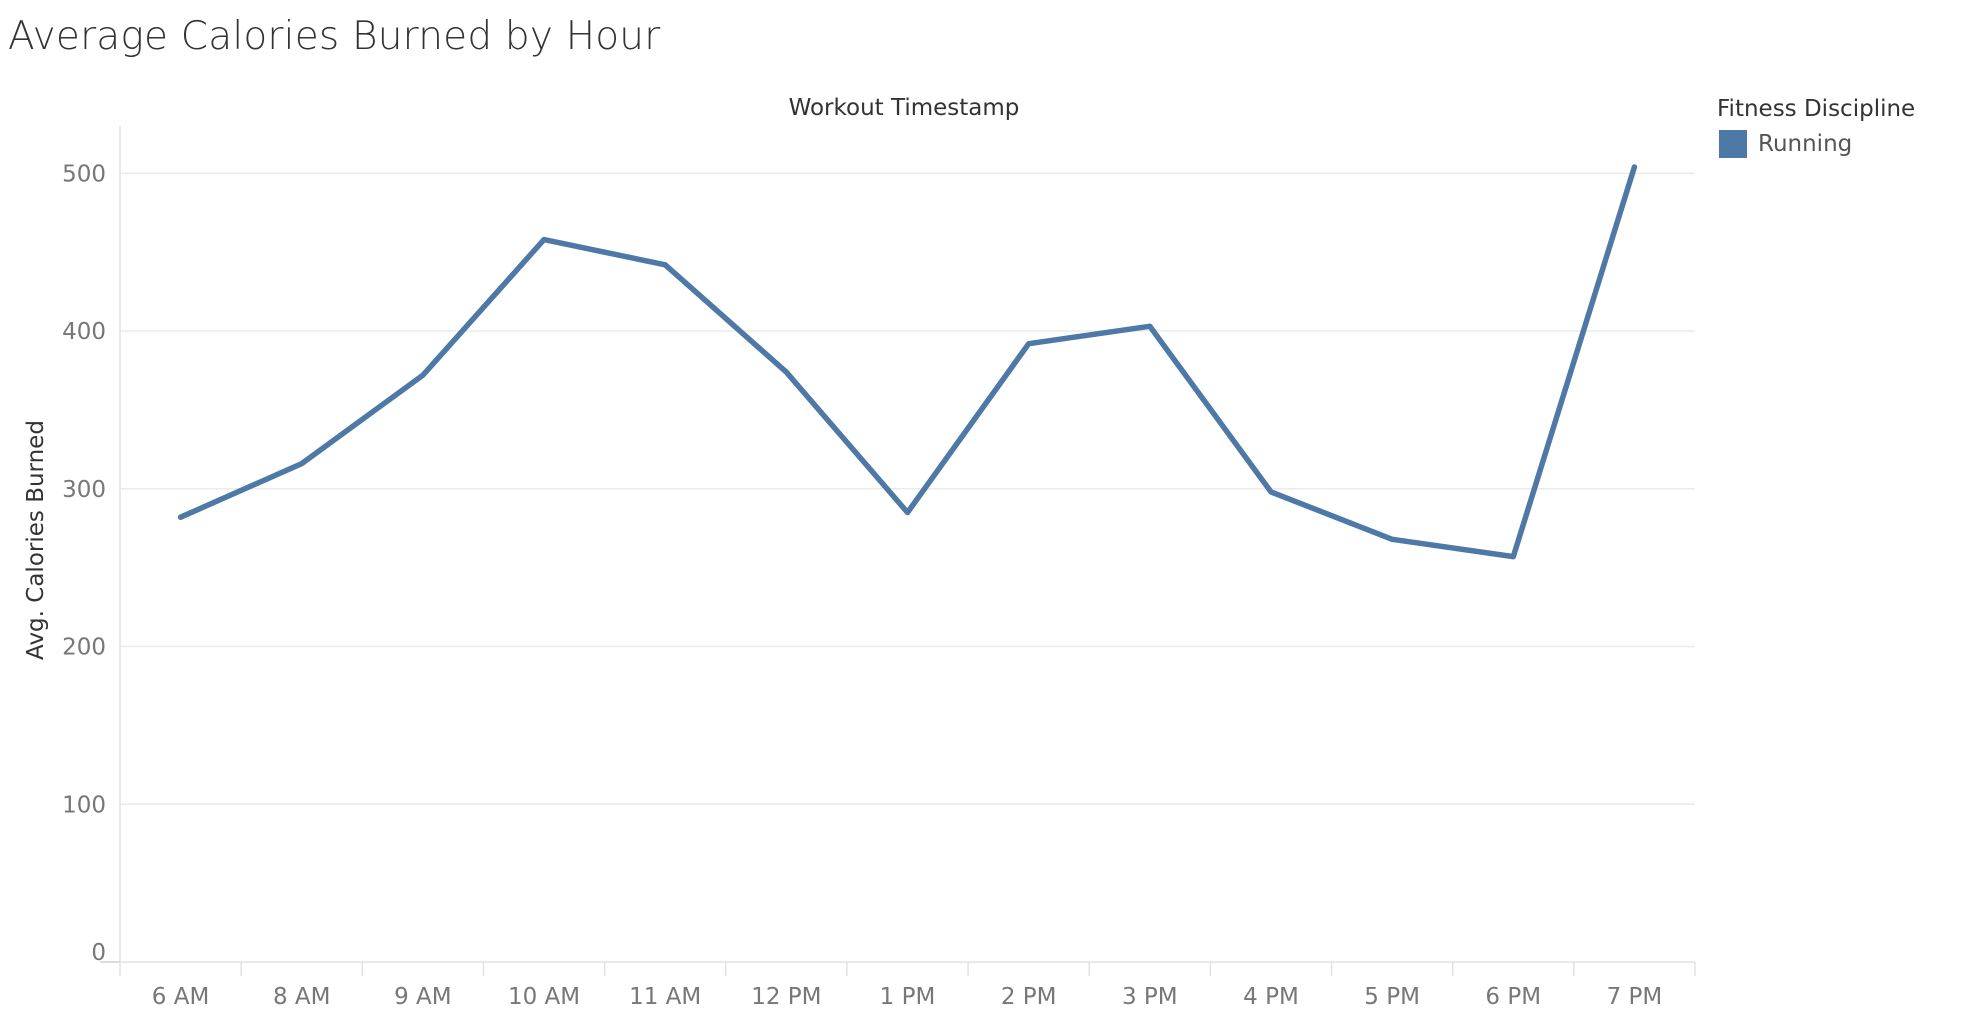 This screenshot has width=1980, height=1036. What do you see at coordinates (84, 174) in the screenshot?
I see `y-tick-label: 500` at bounding box center [84, 174].